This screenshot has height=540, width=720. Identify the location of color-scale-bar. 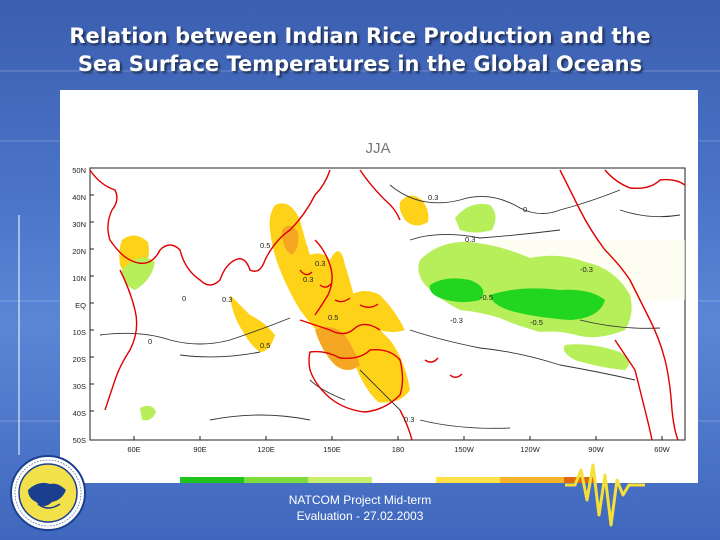
(387, 480).